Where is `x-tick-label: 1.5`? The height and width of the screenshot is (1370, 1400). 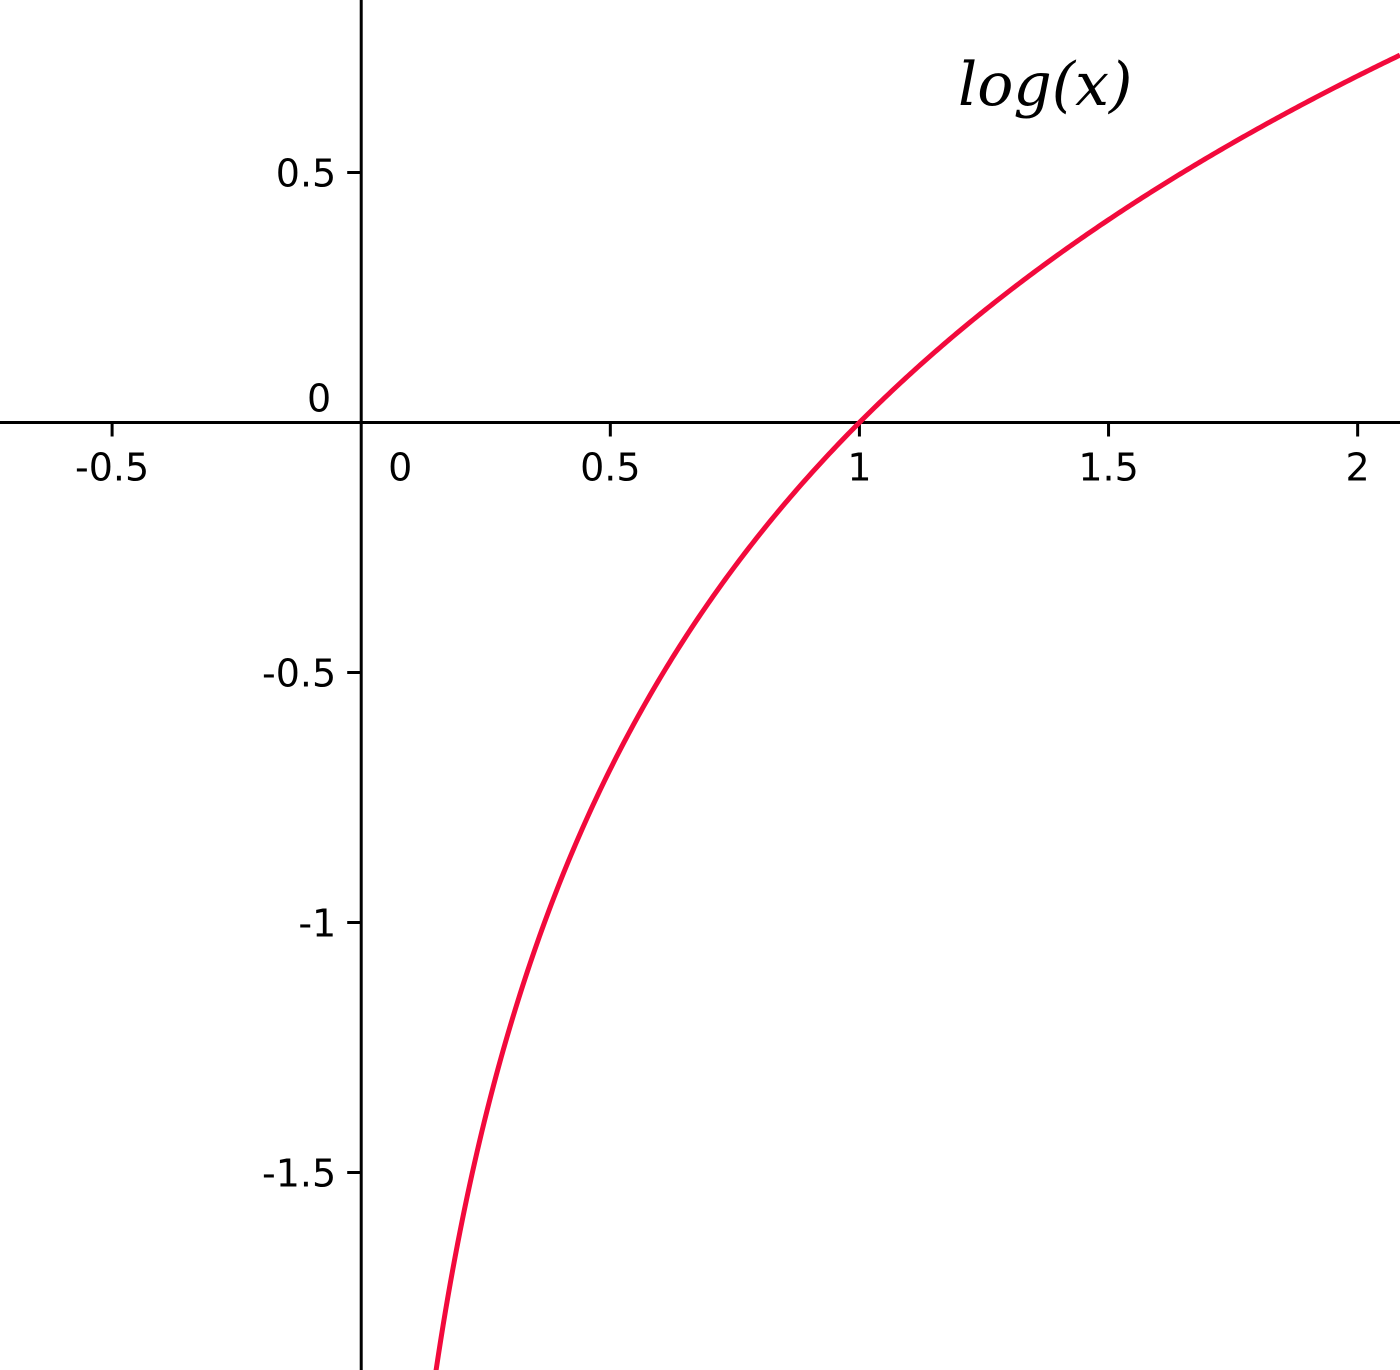 x-tick-label: 1.5 is located at coordinates (1108, 468).